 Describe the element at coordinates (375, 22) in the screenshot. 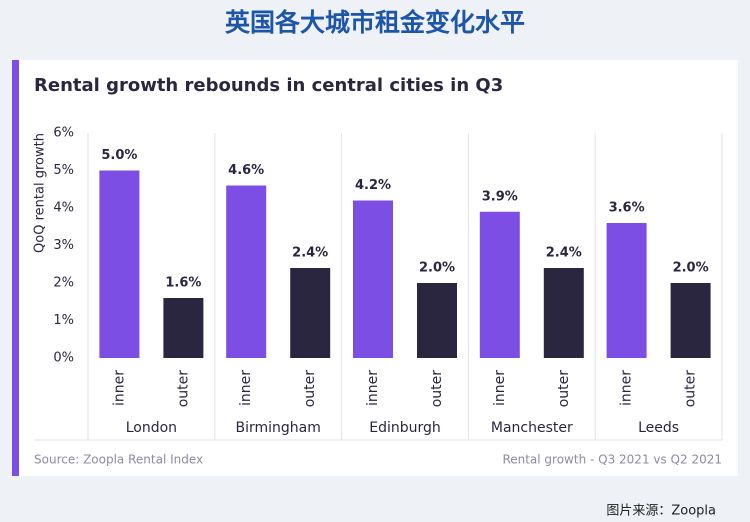

I see `page-title: 英国各大城市租金变化水平` at that location.